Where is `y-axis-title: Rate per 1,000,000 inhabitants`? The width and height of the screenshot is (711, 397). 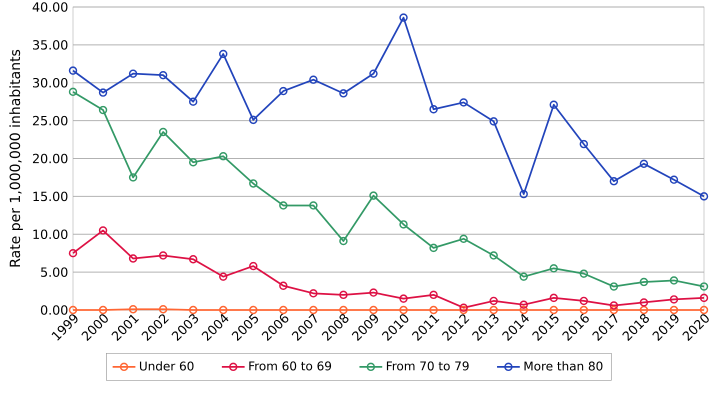 y-axis-title: Rate per 1,000,000 inhabitants is located at coordinates (16, 158).